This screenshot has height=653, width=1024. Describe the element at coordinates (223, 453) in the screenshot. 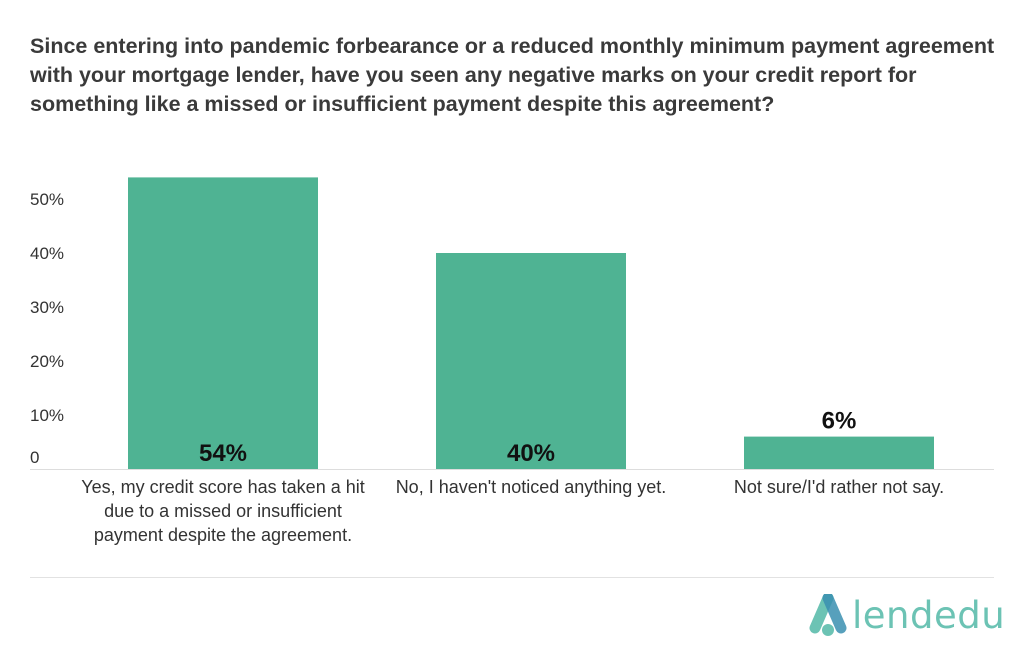

I see `bar-value-label: 54%` at that location.